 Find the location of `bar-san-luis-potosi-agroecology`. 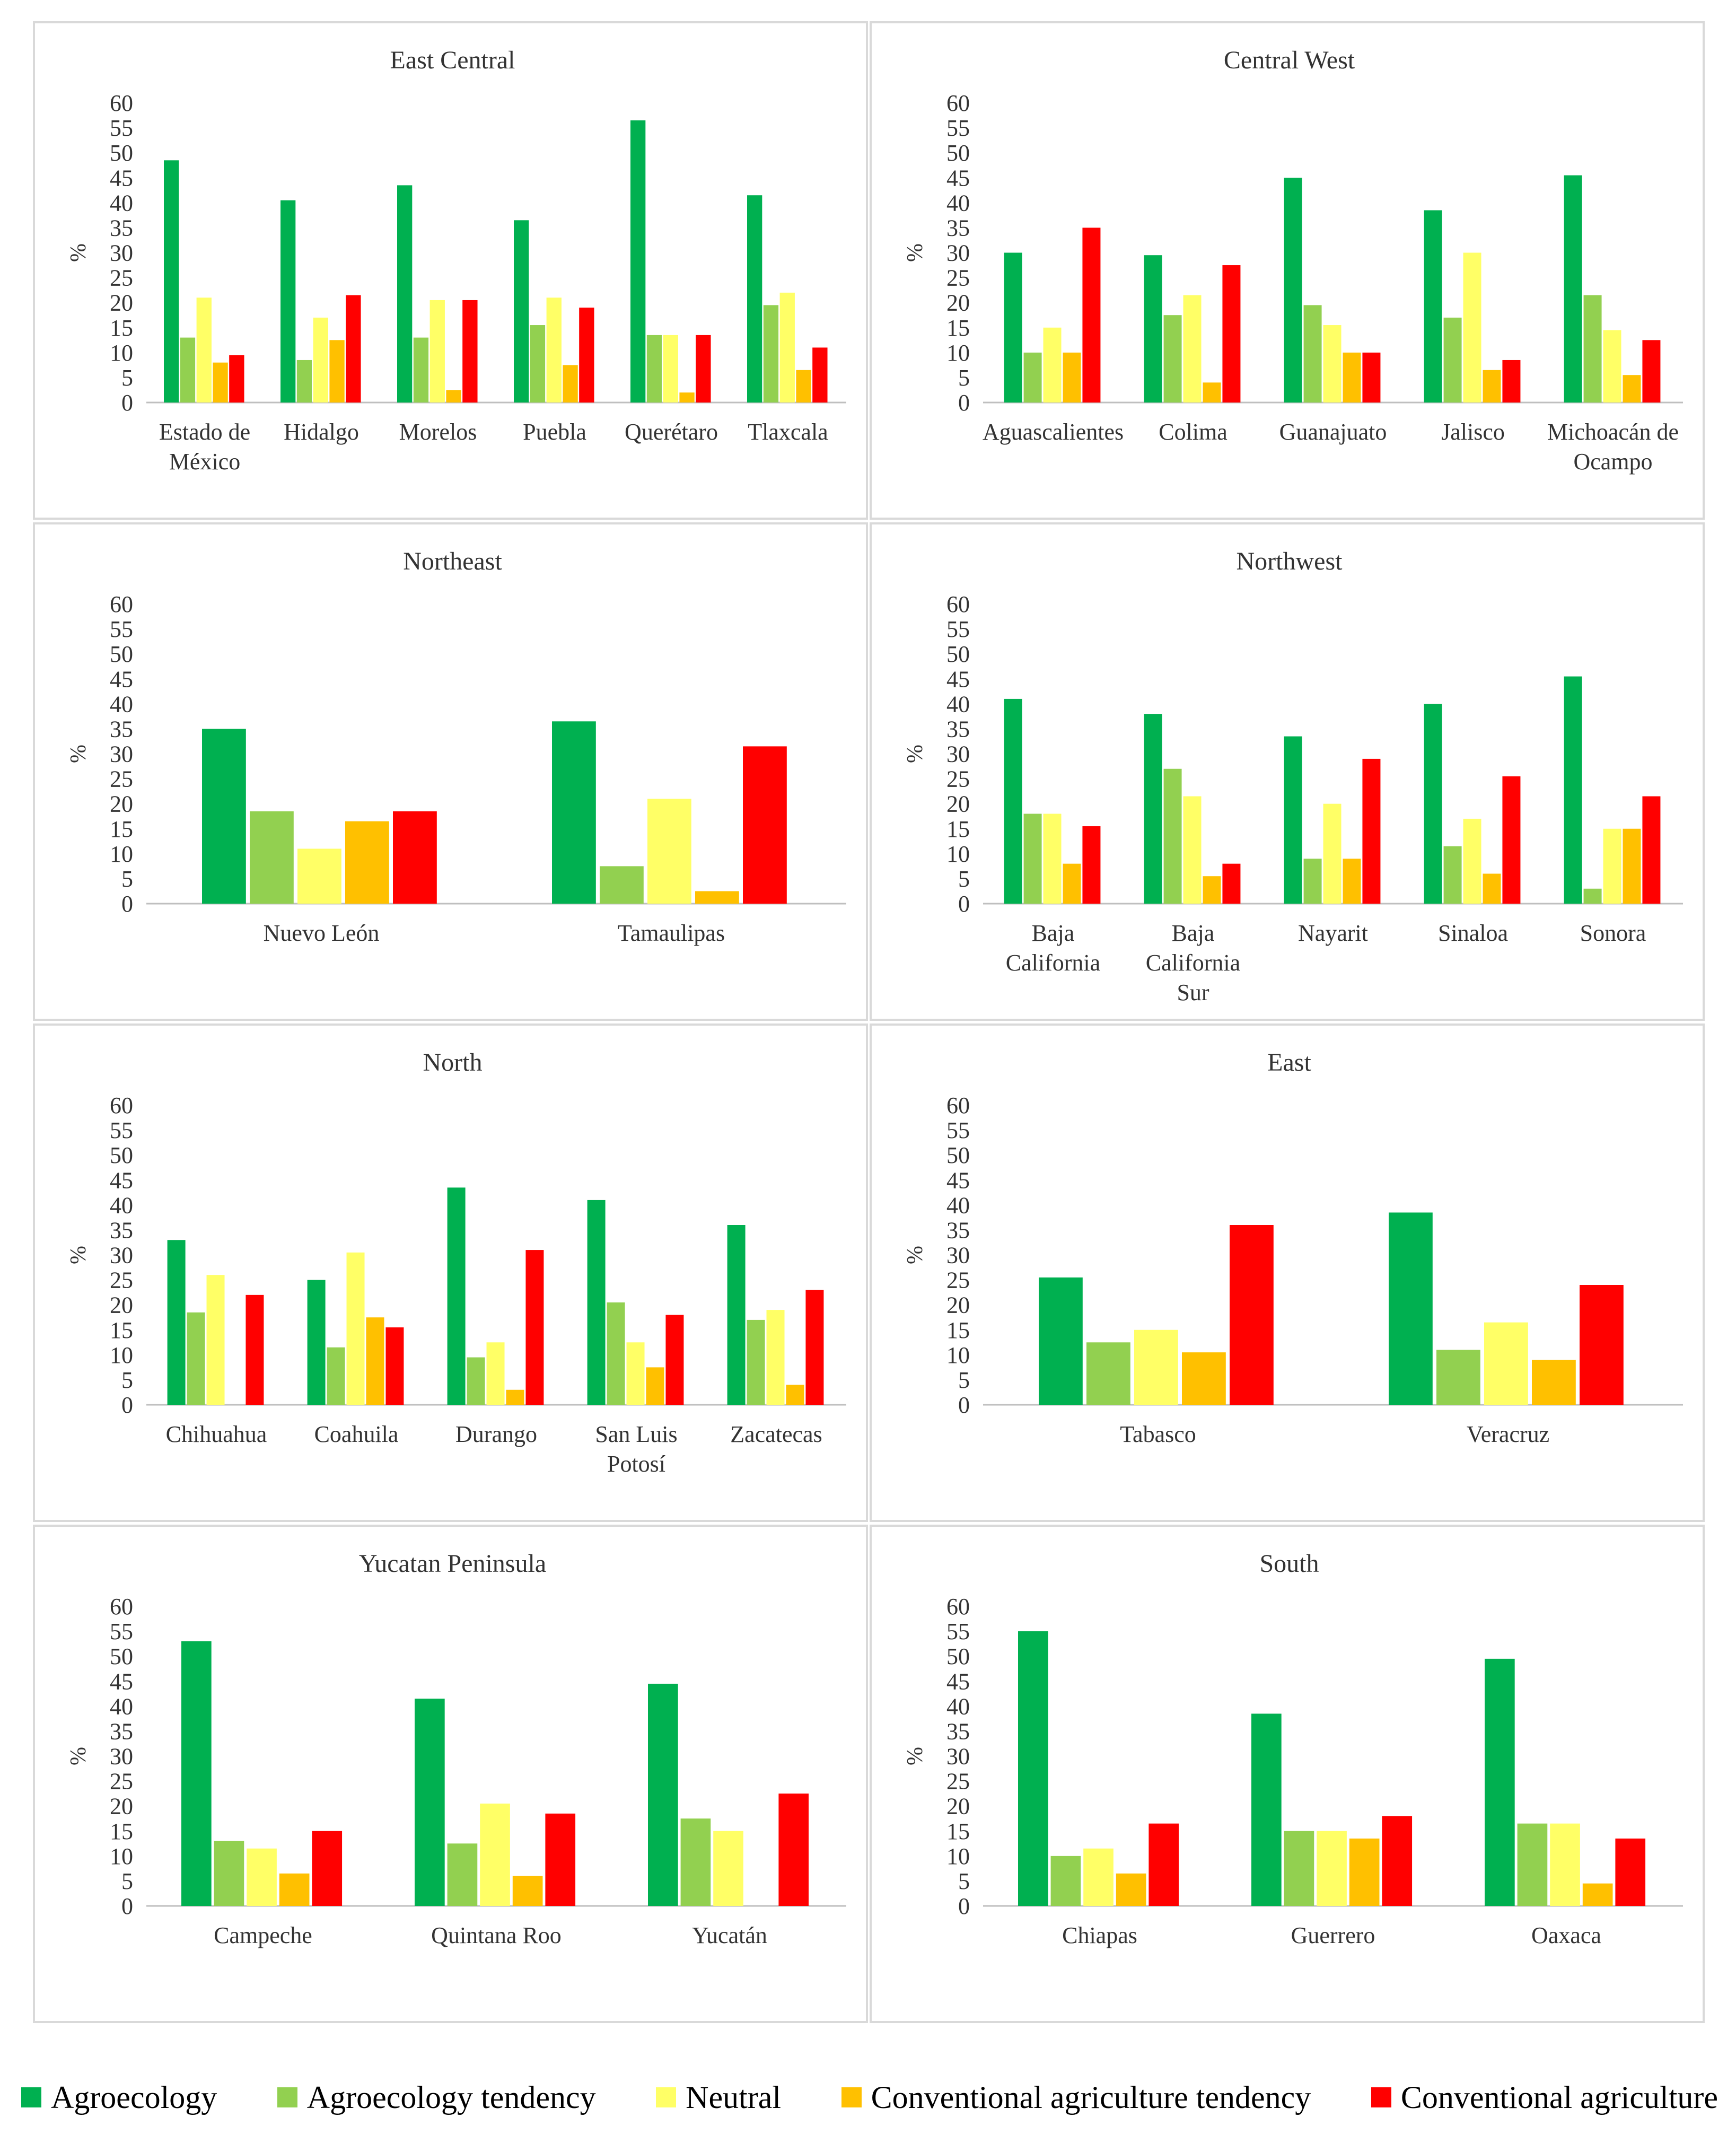

bar-san-luis-potosi-agroecology is located at coordinates (596, 1302).